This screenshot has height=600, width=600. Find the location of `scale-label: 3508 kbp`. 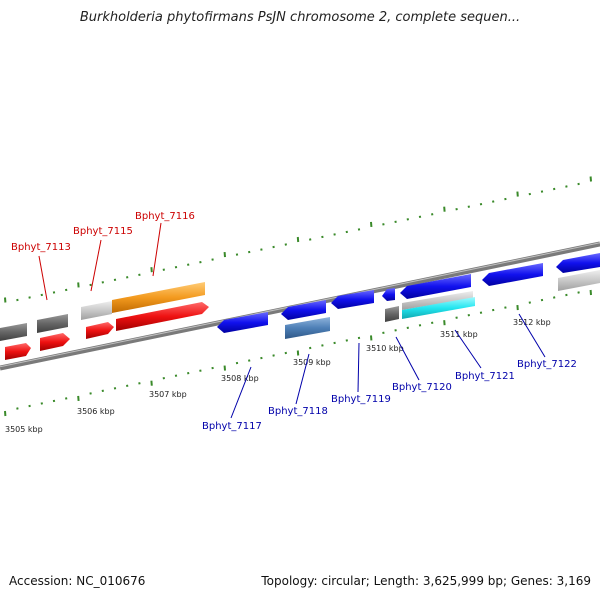

scale-label: 3508 kbp is located at coordinates (240, 378).